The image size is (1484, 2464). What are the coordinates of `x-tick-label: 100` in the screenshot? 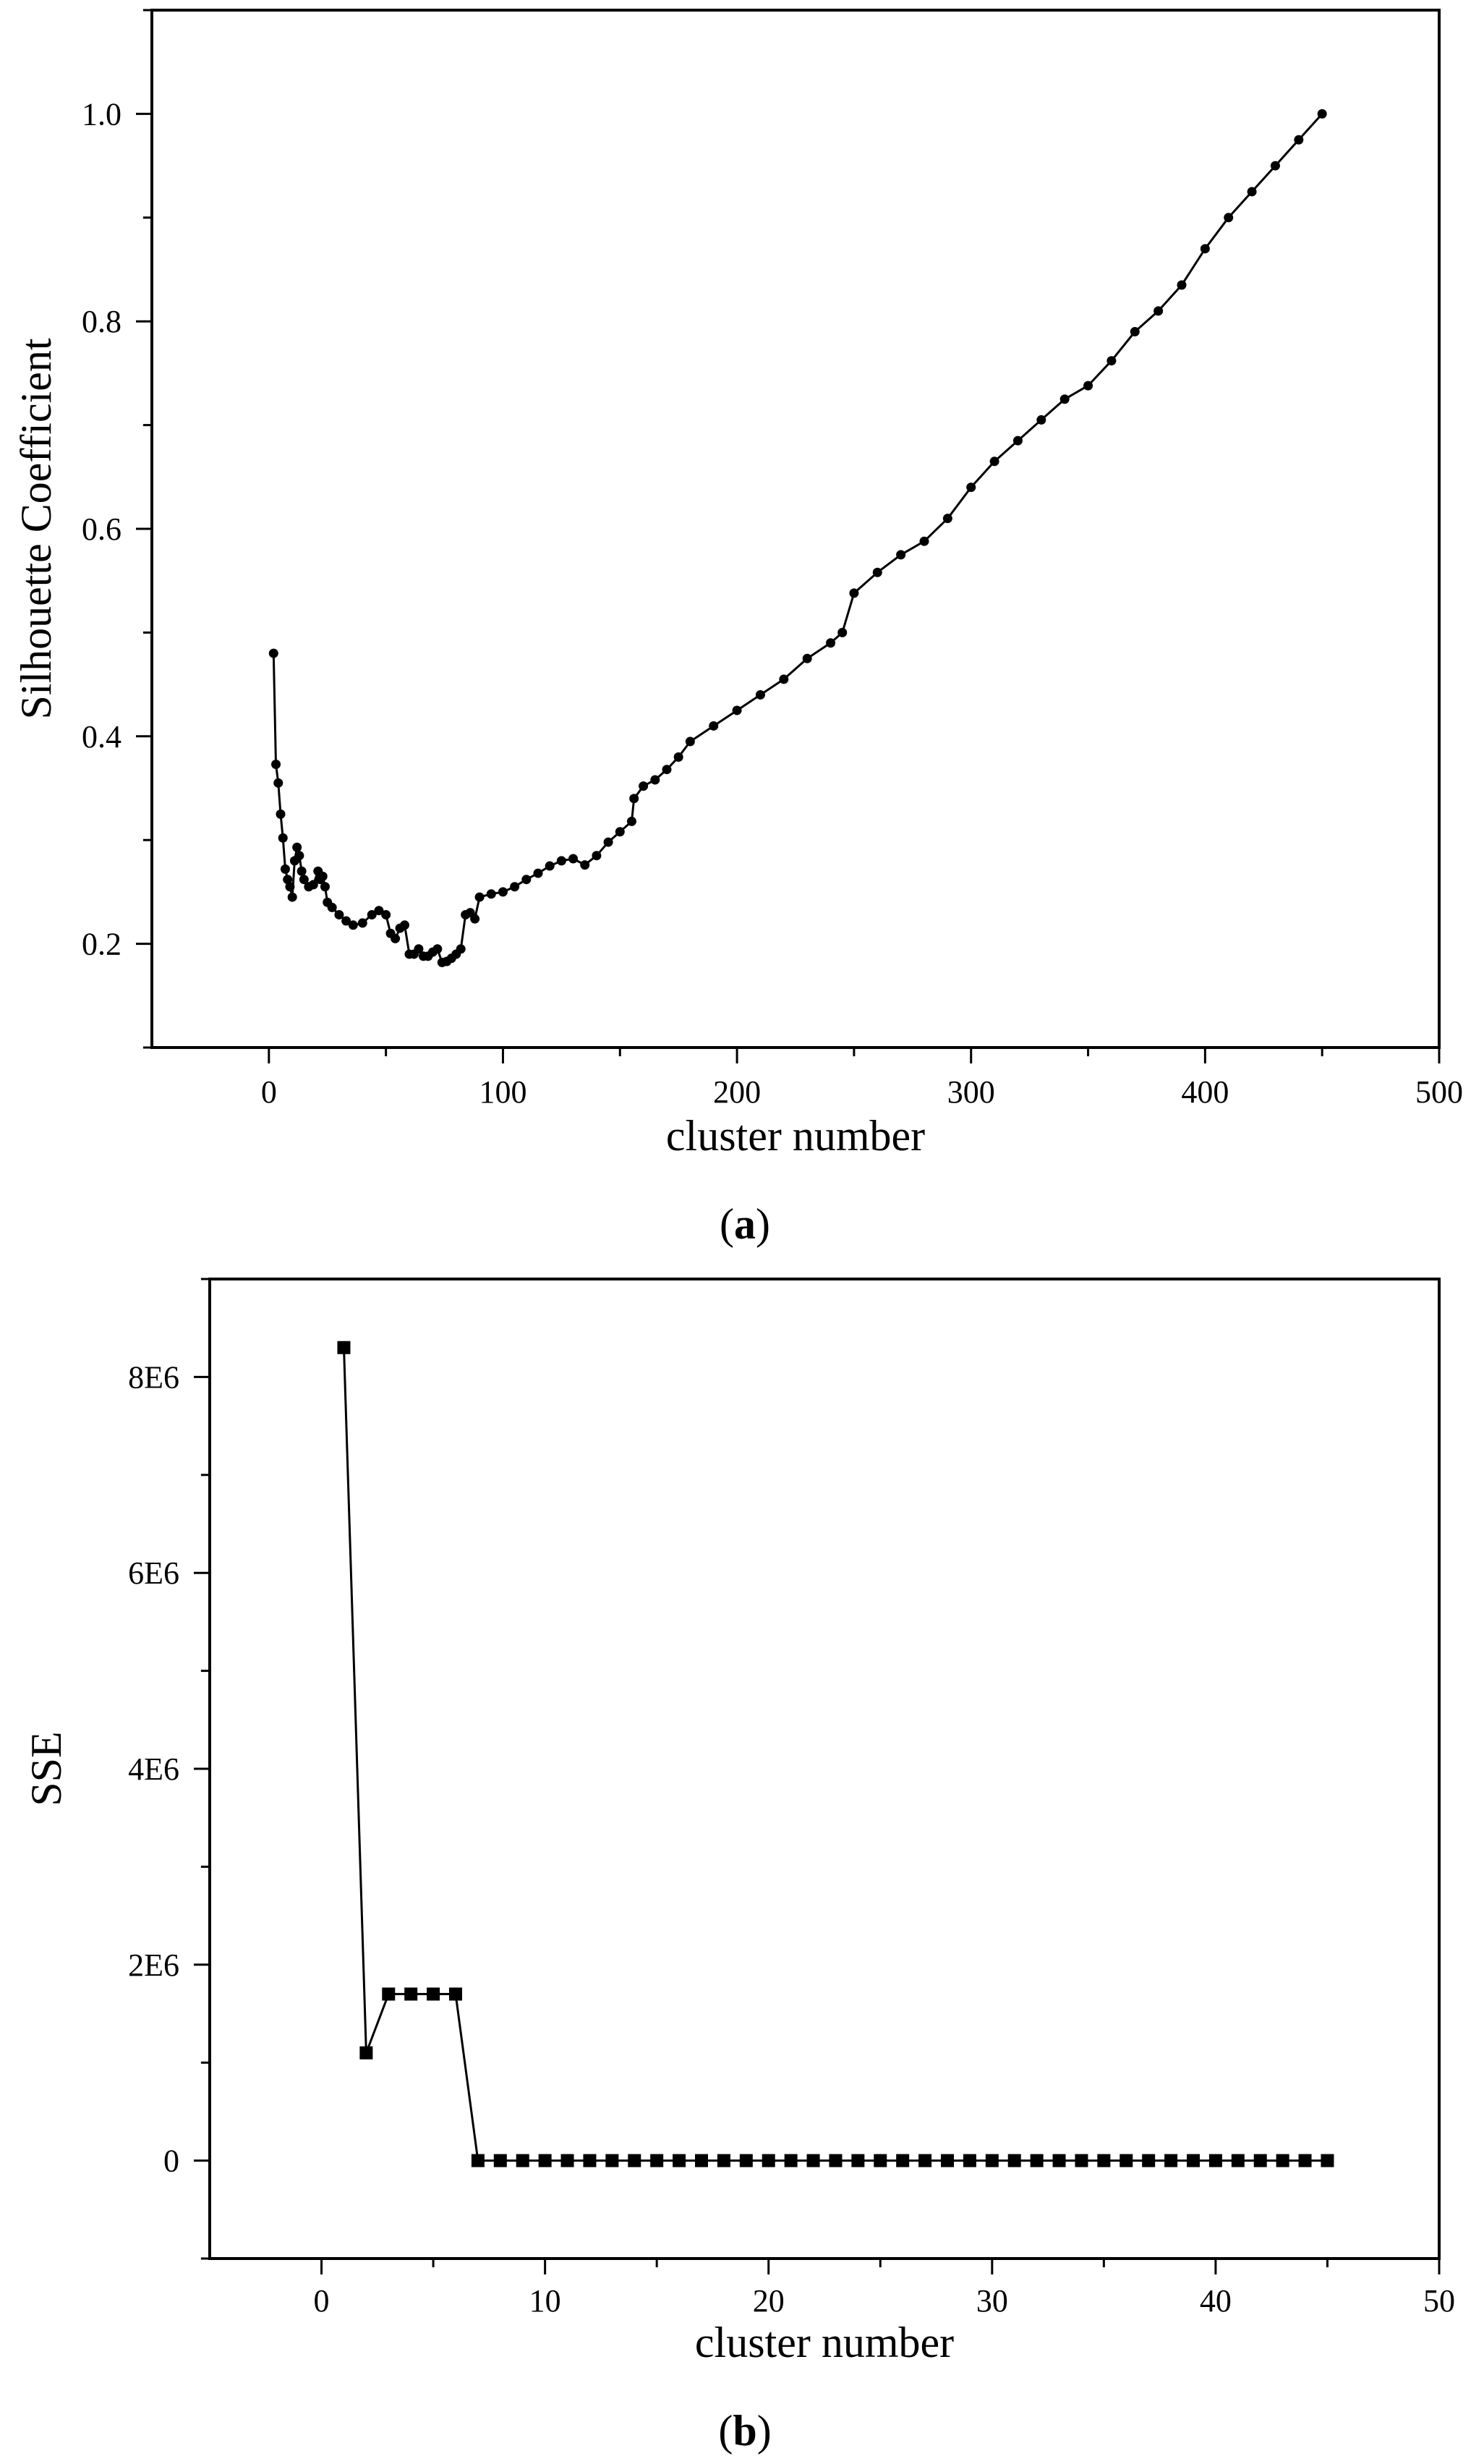 It's located at (503, 1092).